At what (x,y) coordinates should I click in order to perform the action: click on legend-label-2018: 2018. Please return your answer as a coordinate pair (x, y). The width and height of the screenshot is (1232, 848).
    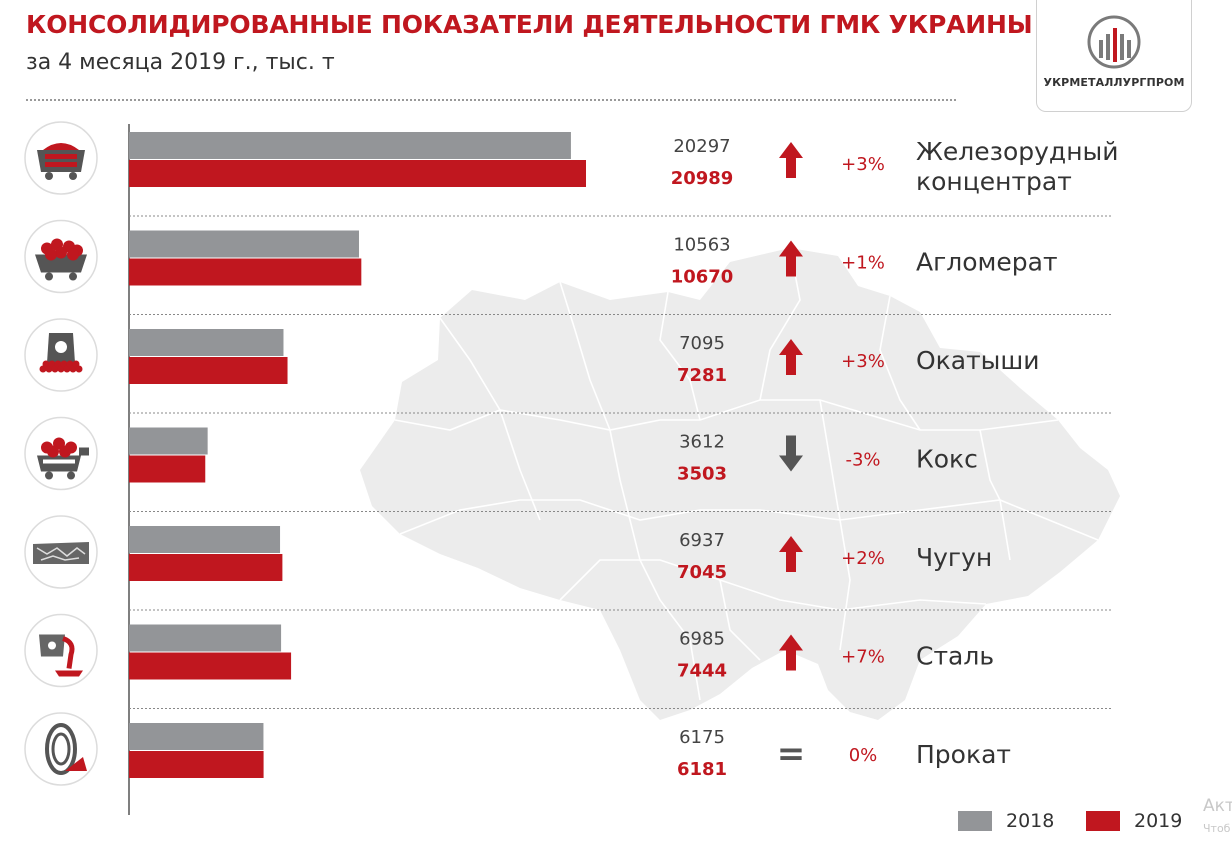
    Looking at the image, I should click on (1030, 821).